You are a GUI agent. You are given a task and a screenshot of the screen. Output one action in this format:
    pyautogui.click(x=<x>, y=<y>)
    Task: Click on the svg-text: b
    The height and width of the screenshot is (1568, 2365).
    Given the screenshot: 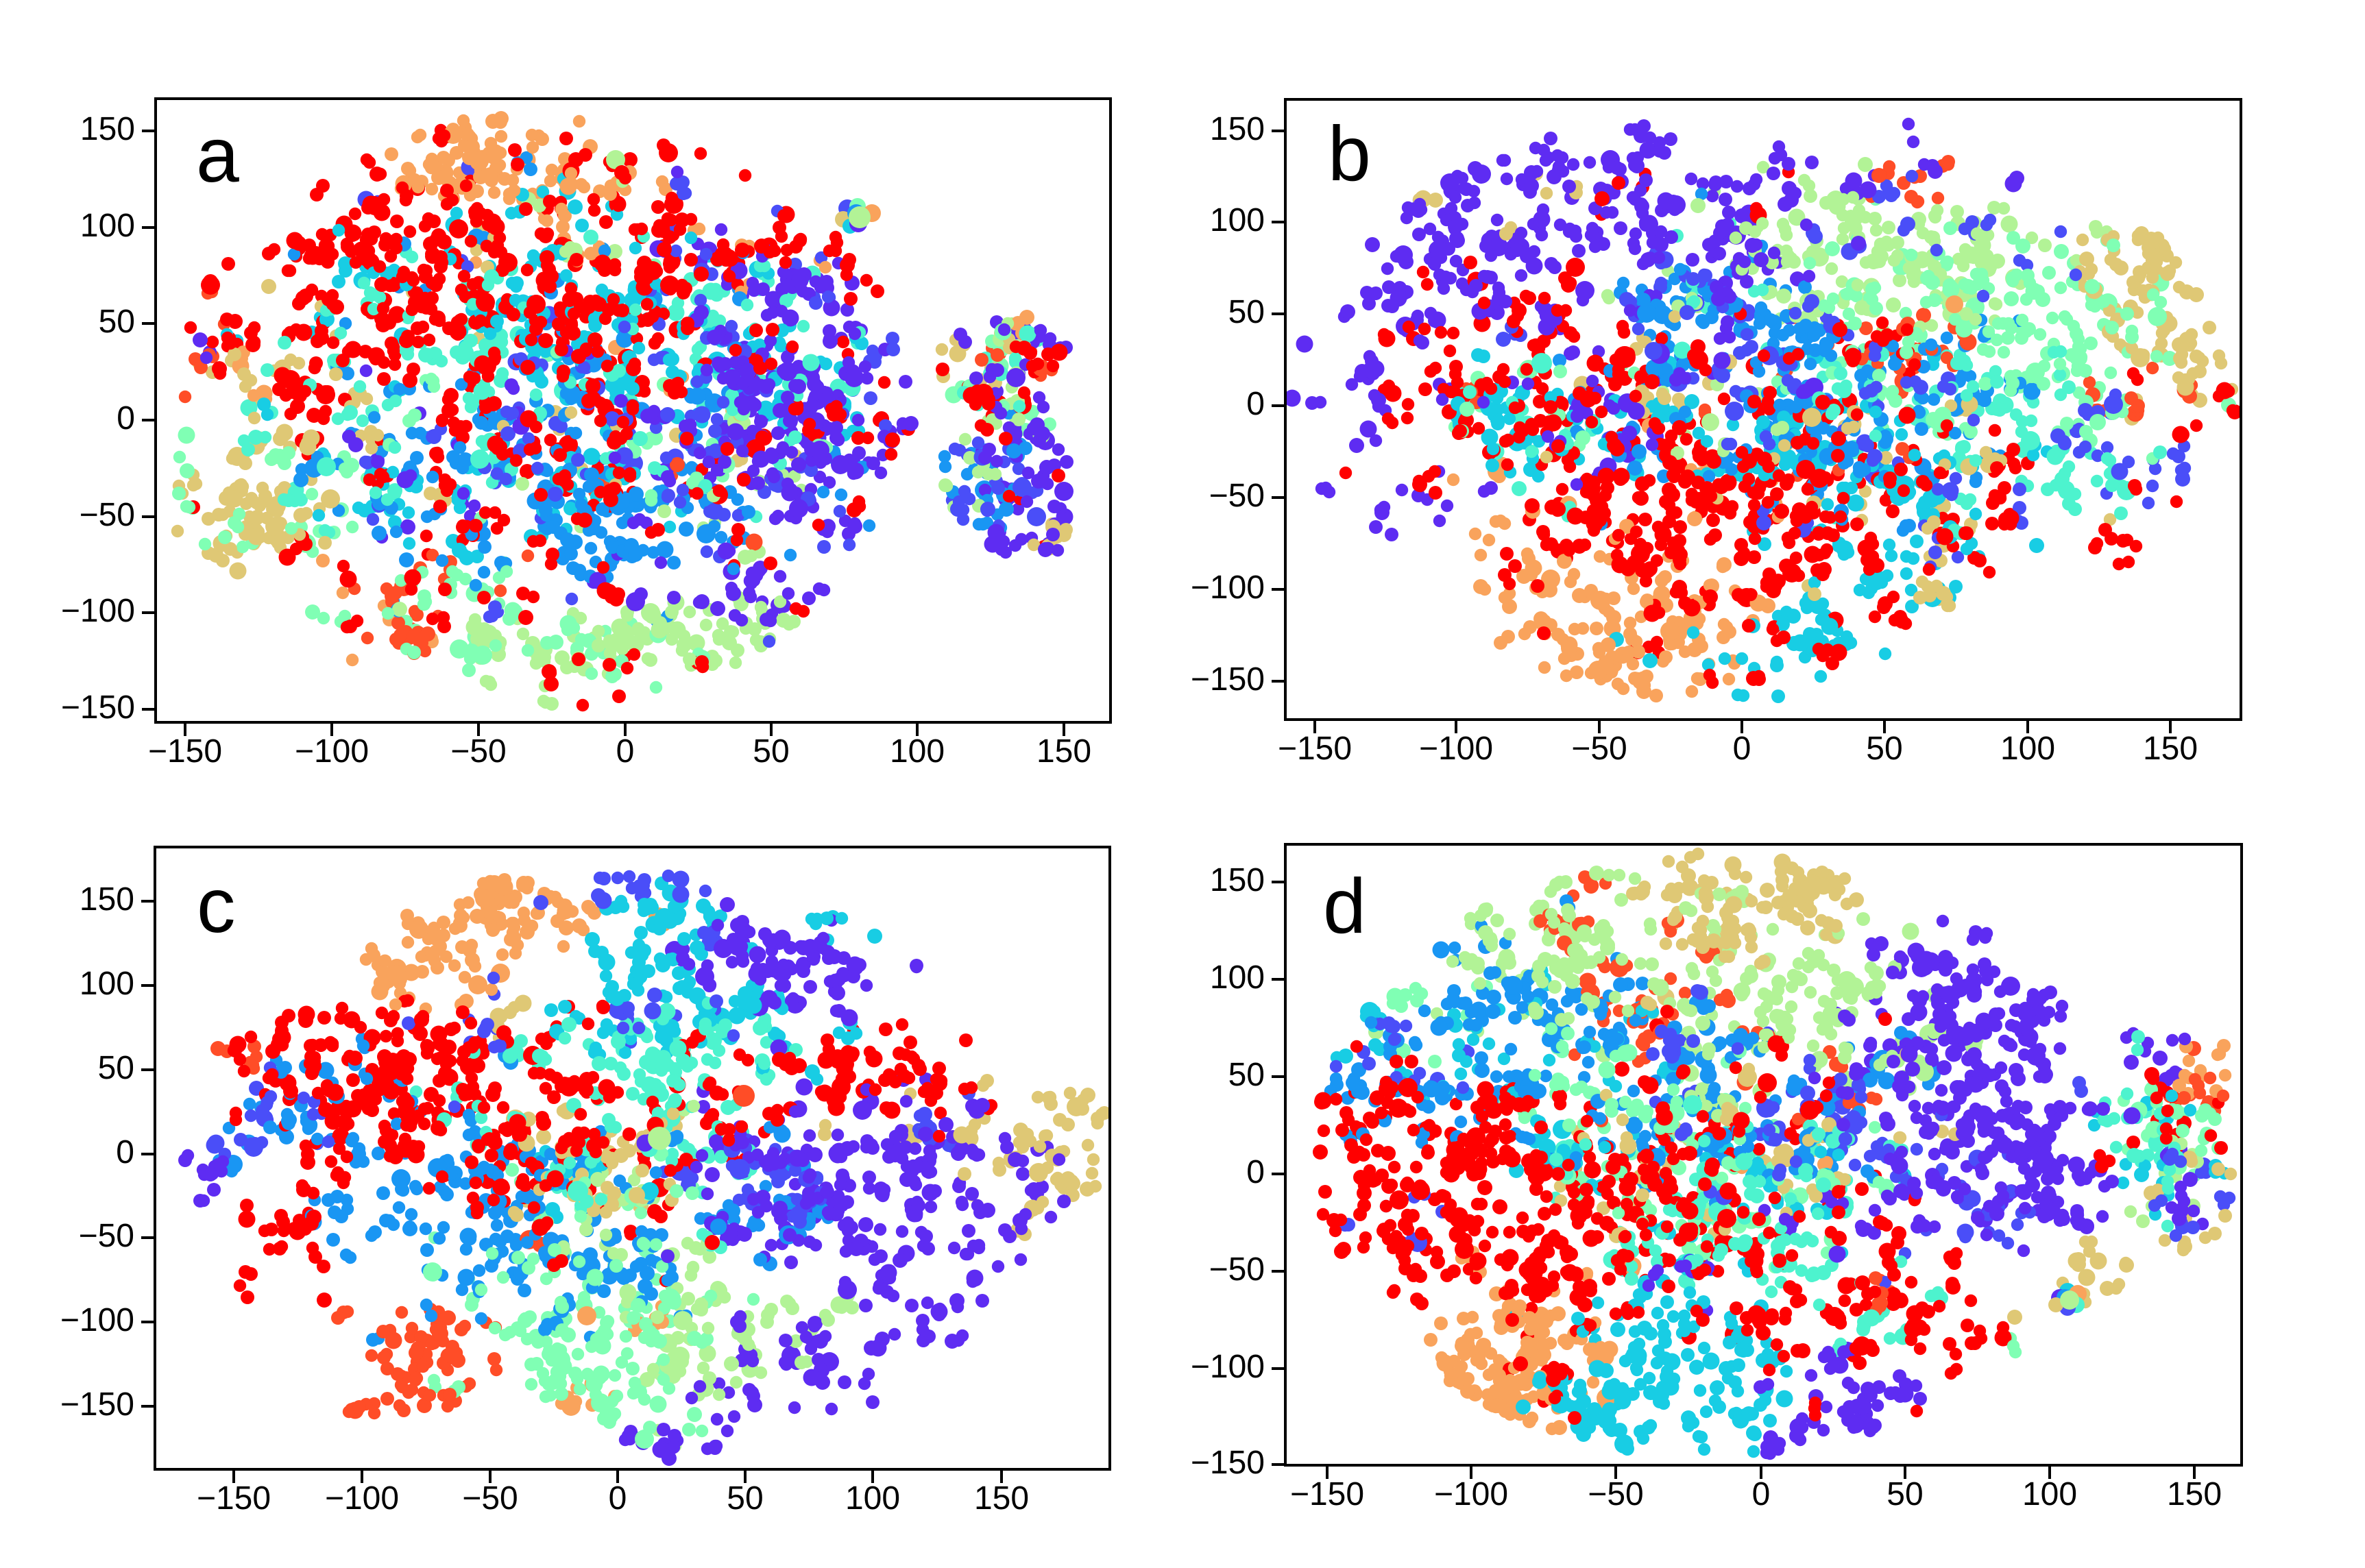 What is the action you would take?
    pyautogui.click(x=1350, y=153)
    